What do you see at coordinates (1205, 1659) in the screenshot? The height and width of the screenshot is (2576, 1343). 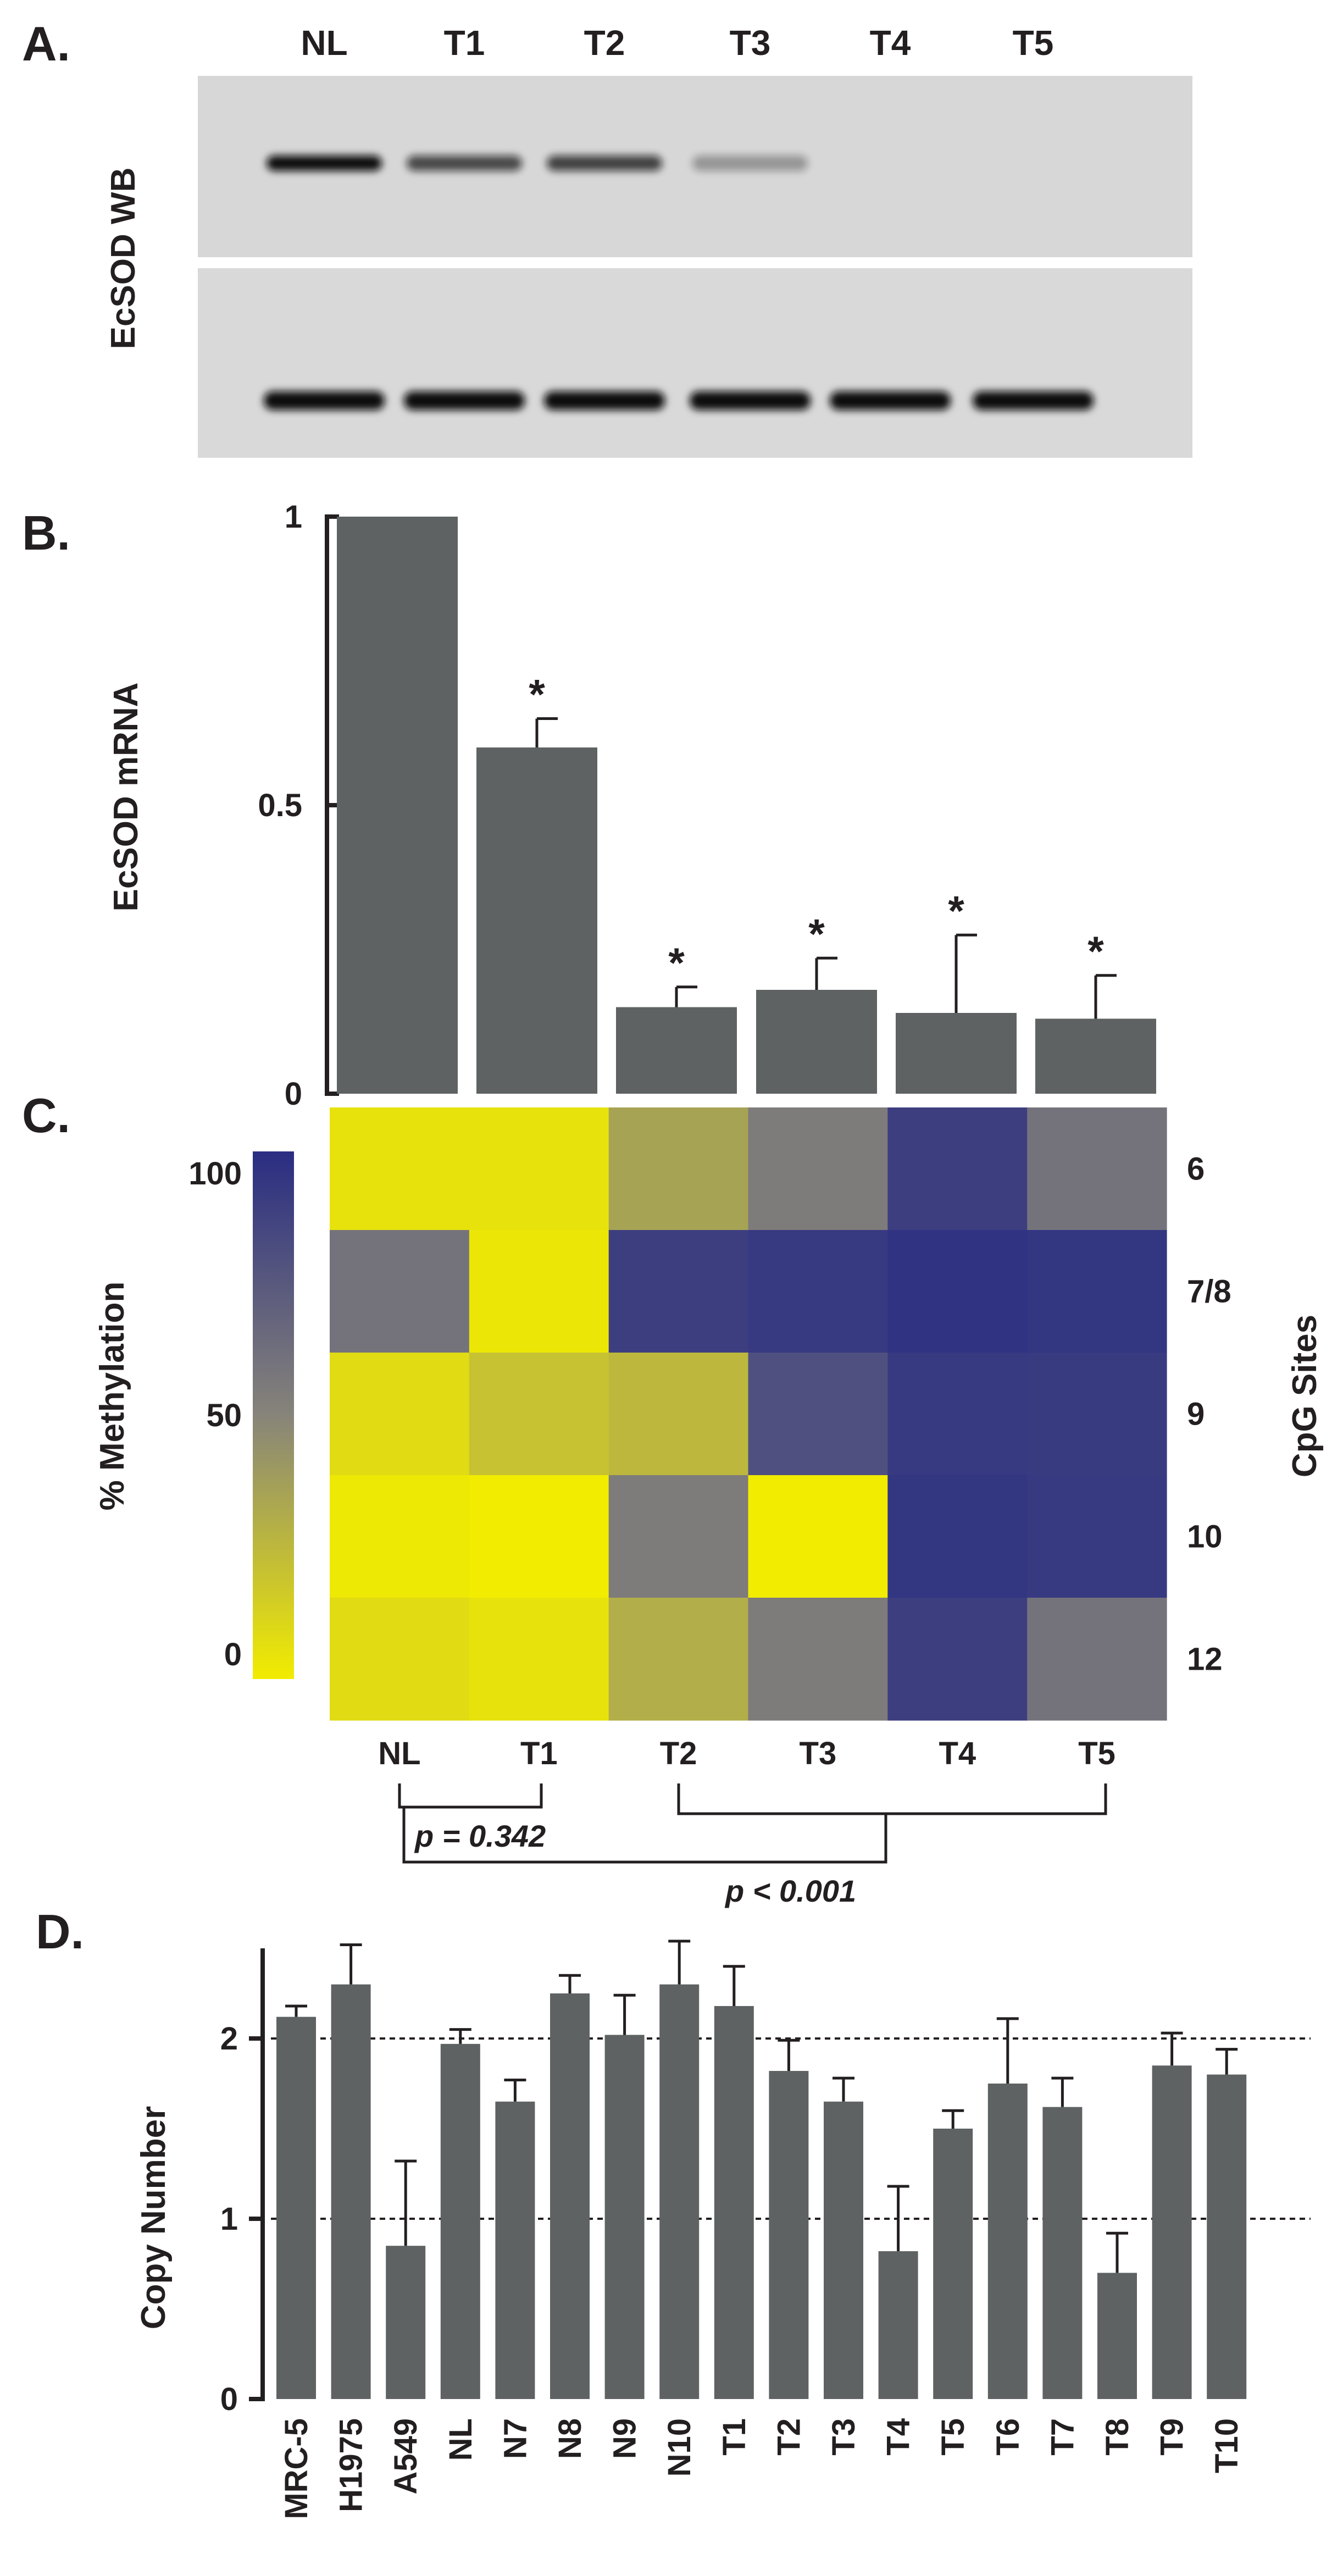 I see `cpg-site-label: 12` at bounding box center [1205, 1659].